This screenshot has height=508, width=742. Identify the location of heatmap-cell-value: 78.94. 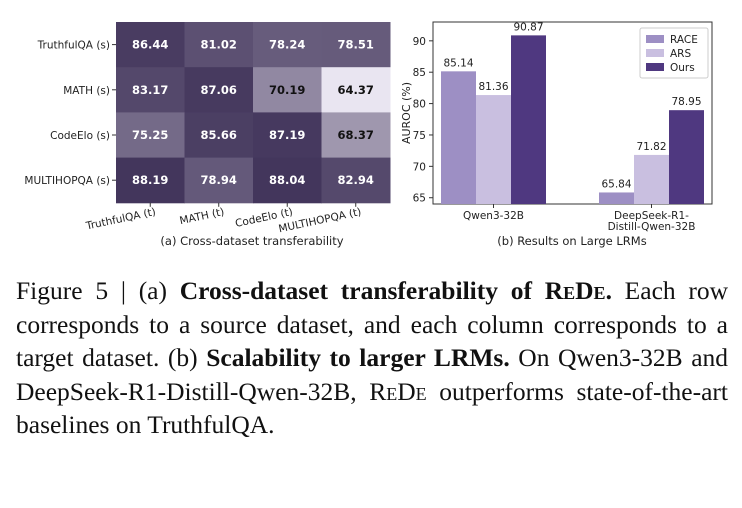
(219, 180).